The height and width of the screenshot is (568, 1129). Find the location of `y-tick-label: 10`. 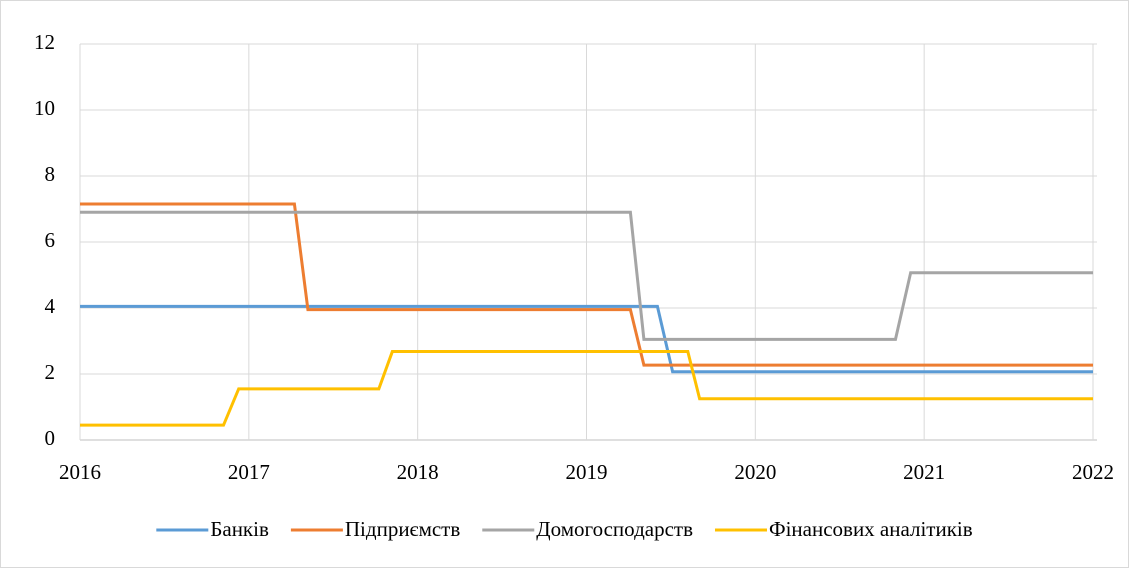

y-tick-label: 10 is located at coordinates (44, 108).